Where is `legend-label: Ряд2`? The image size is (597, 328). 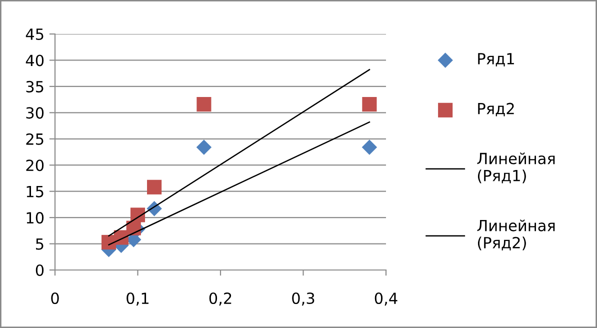
legend-label: Ряд2 is located at coordinates (496, 109).